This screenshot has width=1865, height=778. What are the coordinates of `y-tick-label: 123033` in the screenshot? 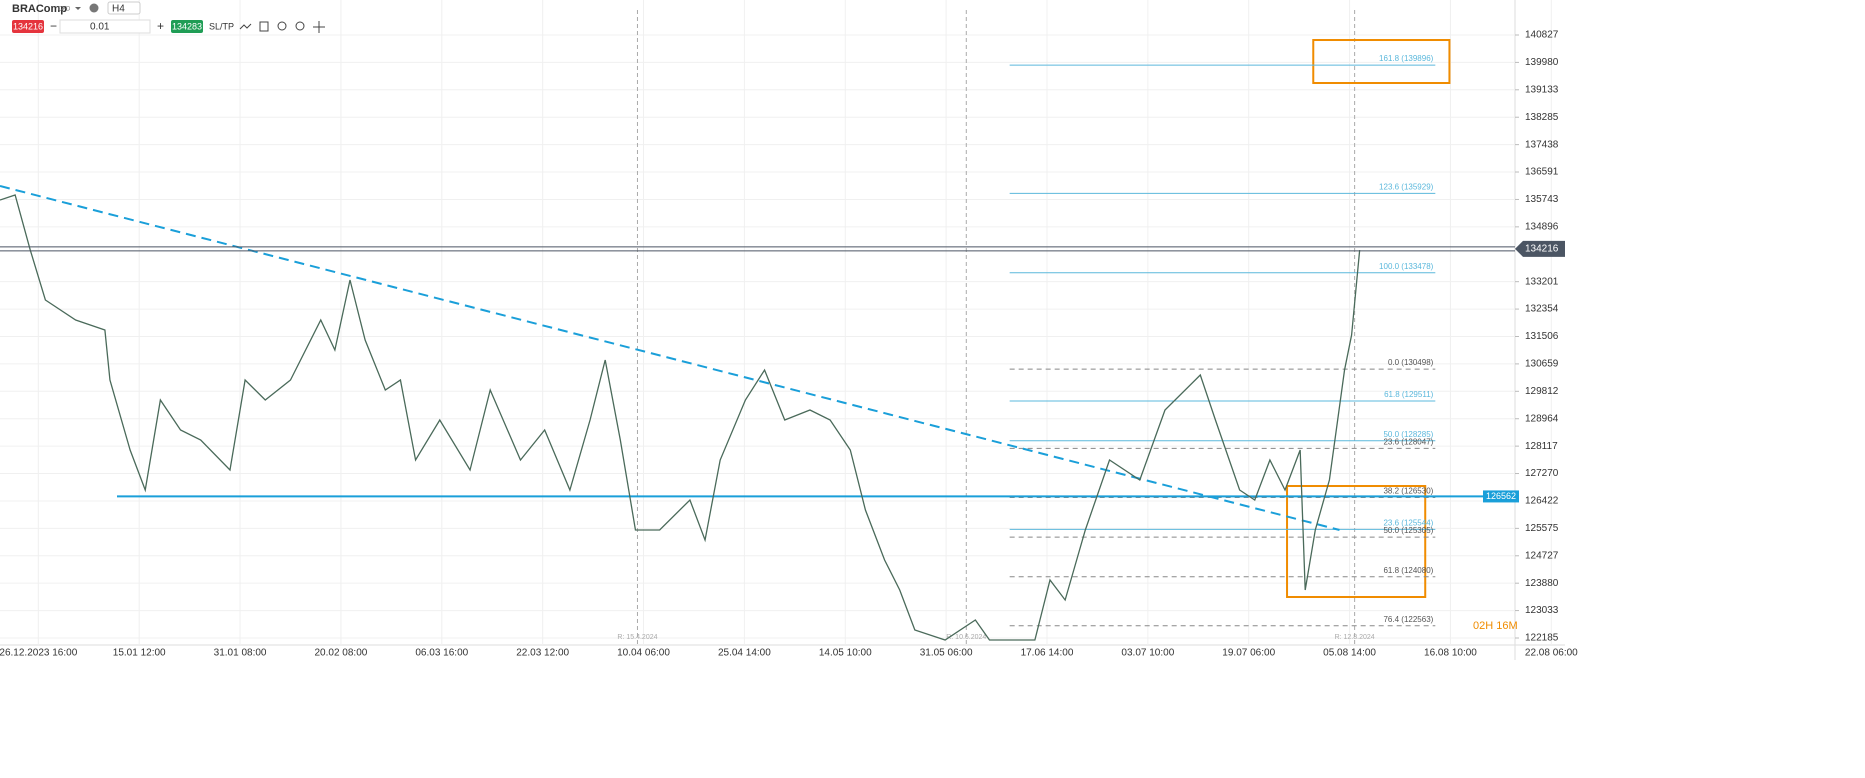 It's located at (1542, 610).